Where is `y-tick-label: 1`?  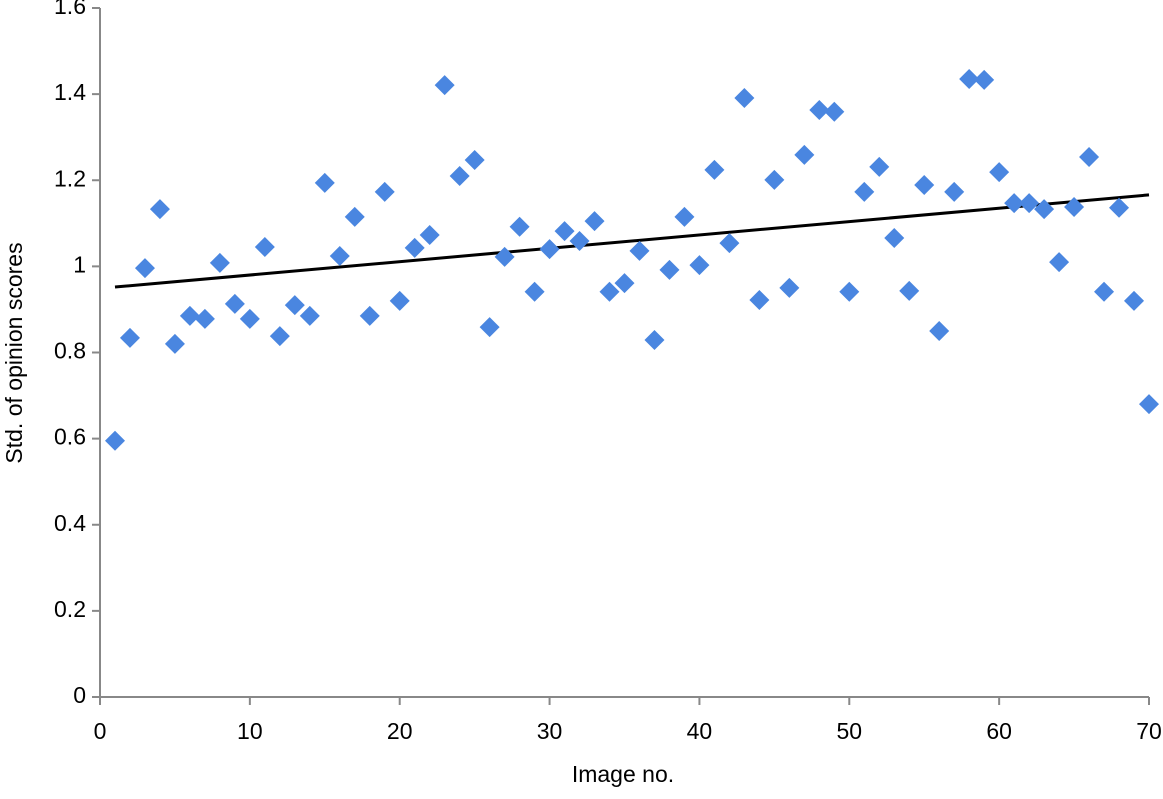 y-tick-label: 1 is located at coordinates (79, 264).